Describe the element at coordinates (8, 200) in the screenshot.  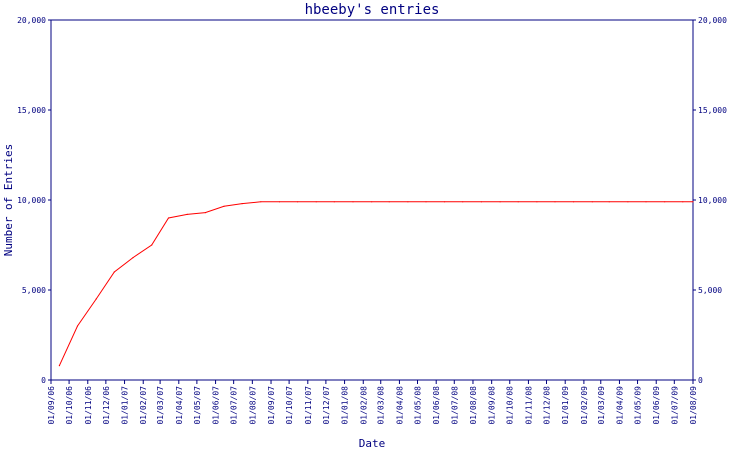
I see `y-axis-label: Number of Entries` at that location.